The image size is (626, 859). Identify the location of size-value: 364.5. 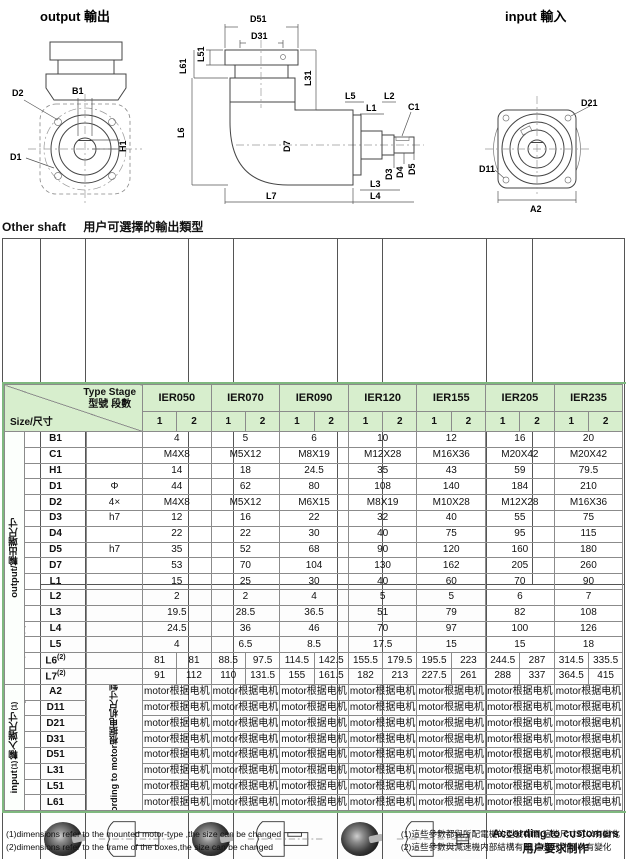
(571, 676).